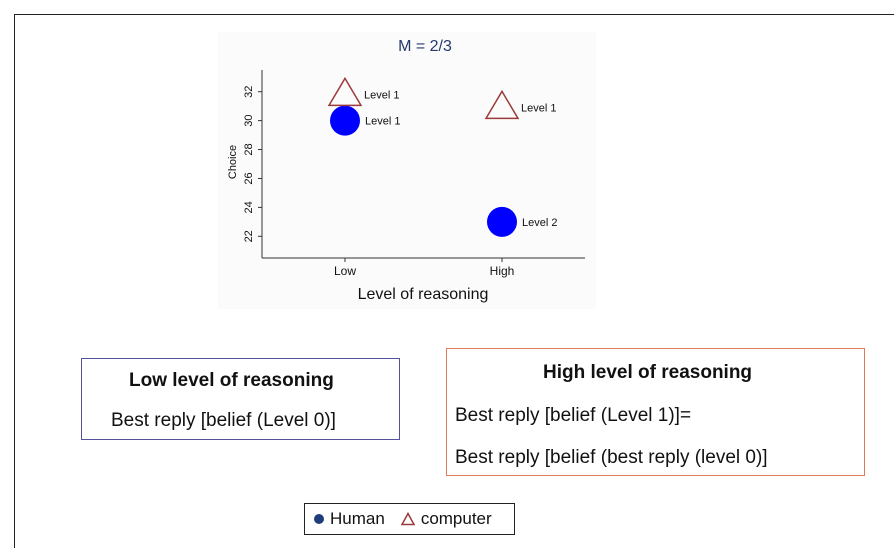  What do you see at coordinates (502, 271) in the screenshot?
I see `x-tick-label: High` at bounding box center [502, 271].